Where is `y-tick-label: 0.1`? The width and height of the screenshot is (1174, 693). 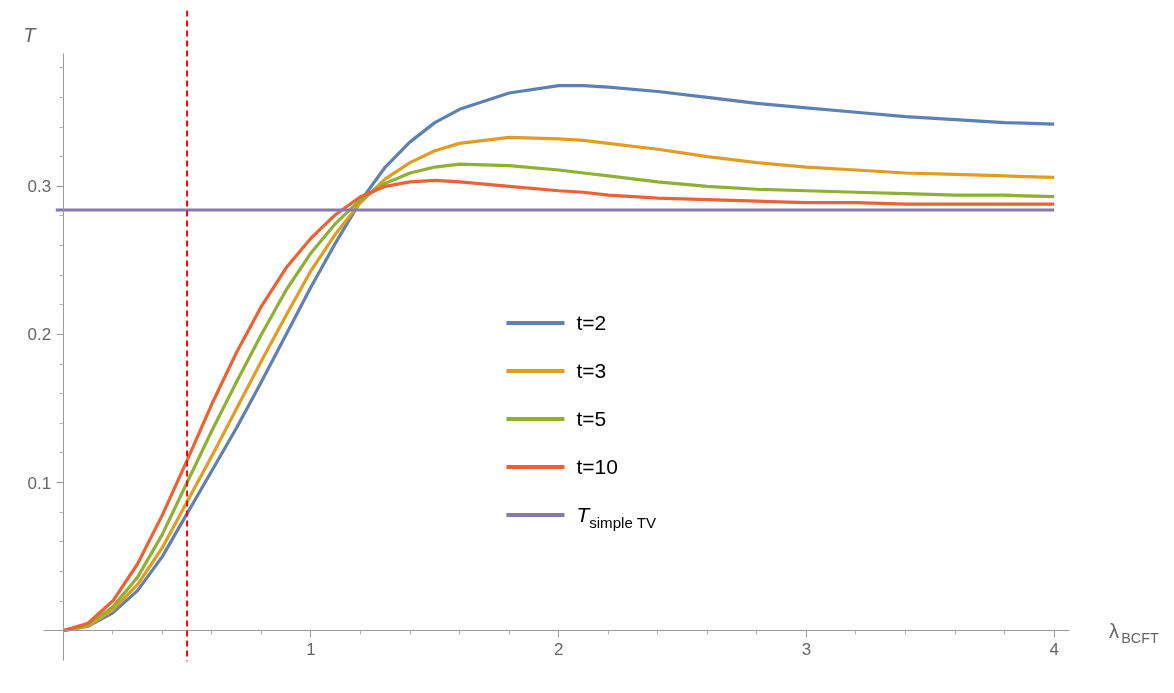
y-tick-label: 0.1 is located at coordinates (39, 483).